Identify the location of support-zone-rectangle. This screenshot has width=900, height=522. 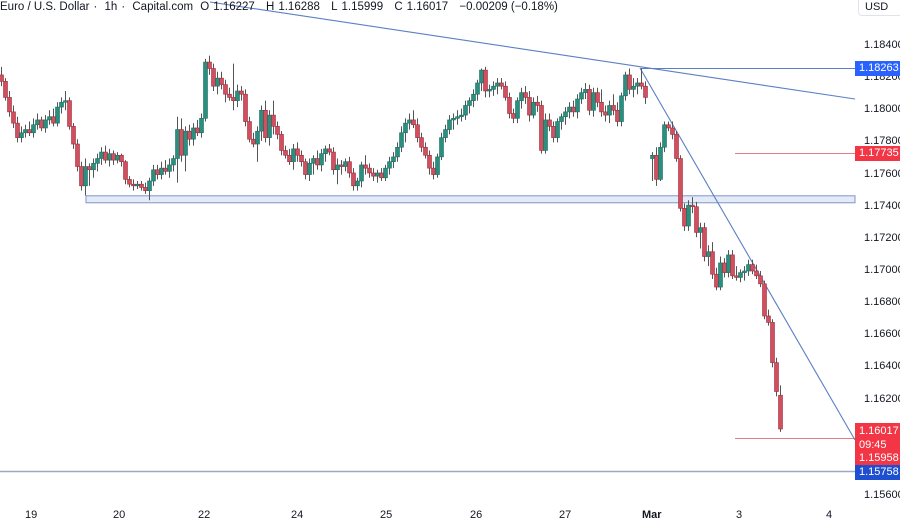
(470, 199).